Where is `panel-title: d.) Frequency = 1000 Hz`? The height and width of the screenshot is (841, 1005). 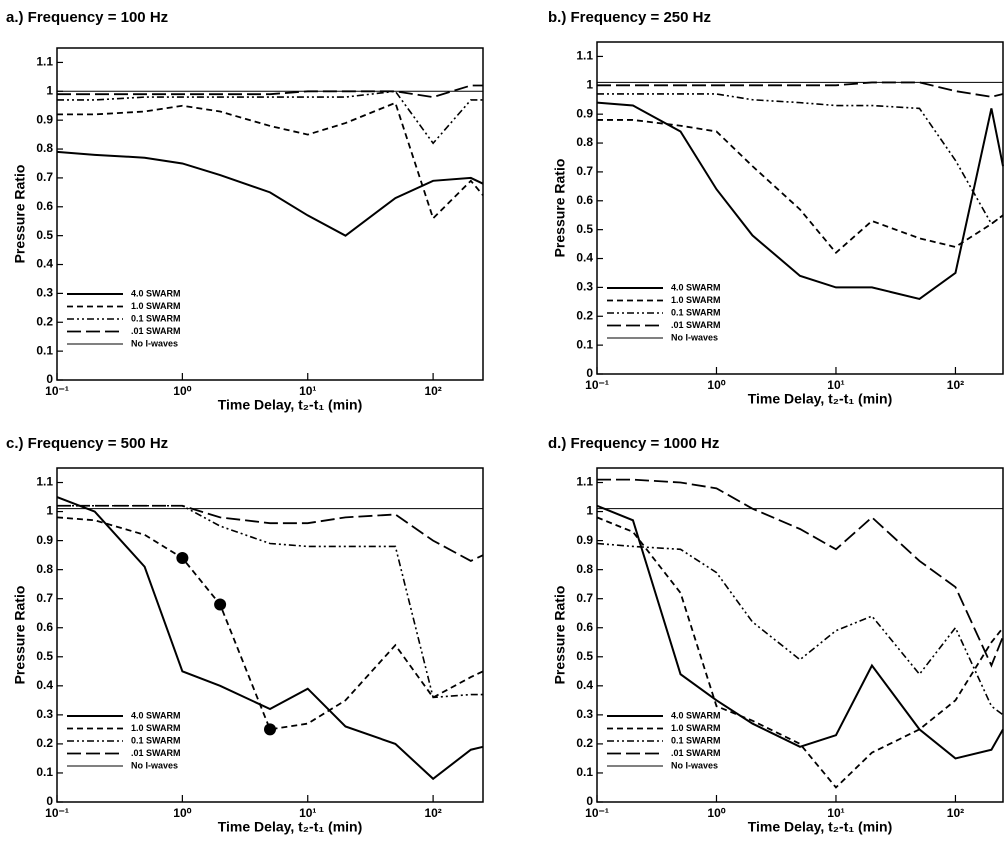
panel-title: d.) Frequency = 1000 Hz is located at coordinates (633, 443).